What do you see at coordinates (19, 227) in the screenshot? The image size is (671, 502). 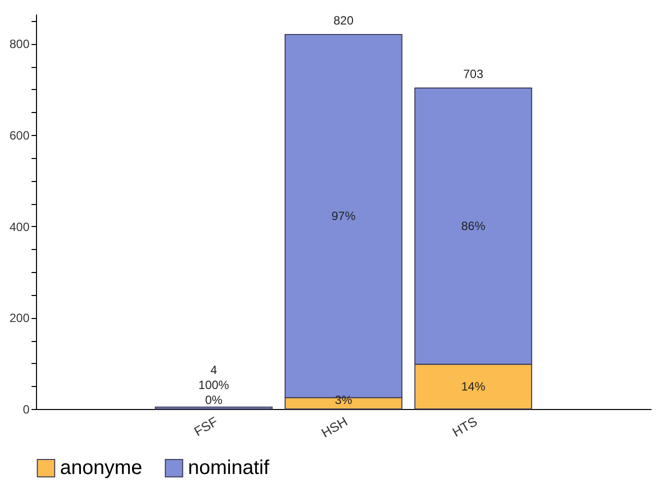 I see `y-tick-label: 400` at bounding box center [19, 227].